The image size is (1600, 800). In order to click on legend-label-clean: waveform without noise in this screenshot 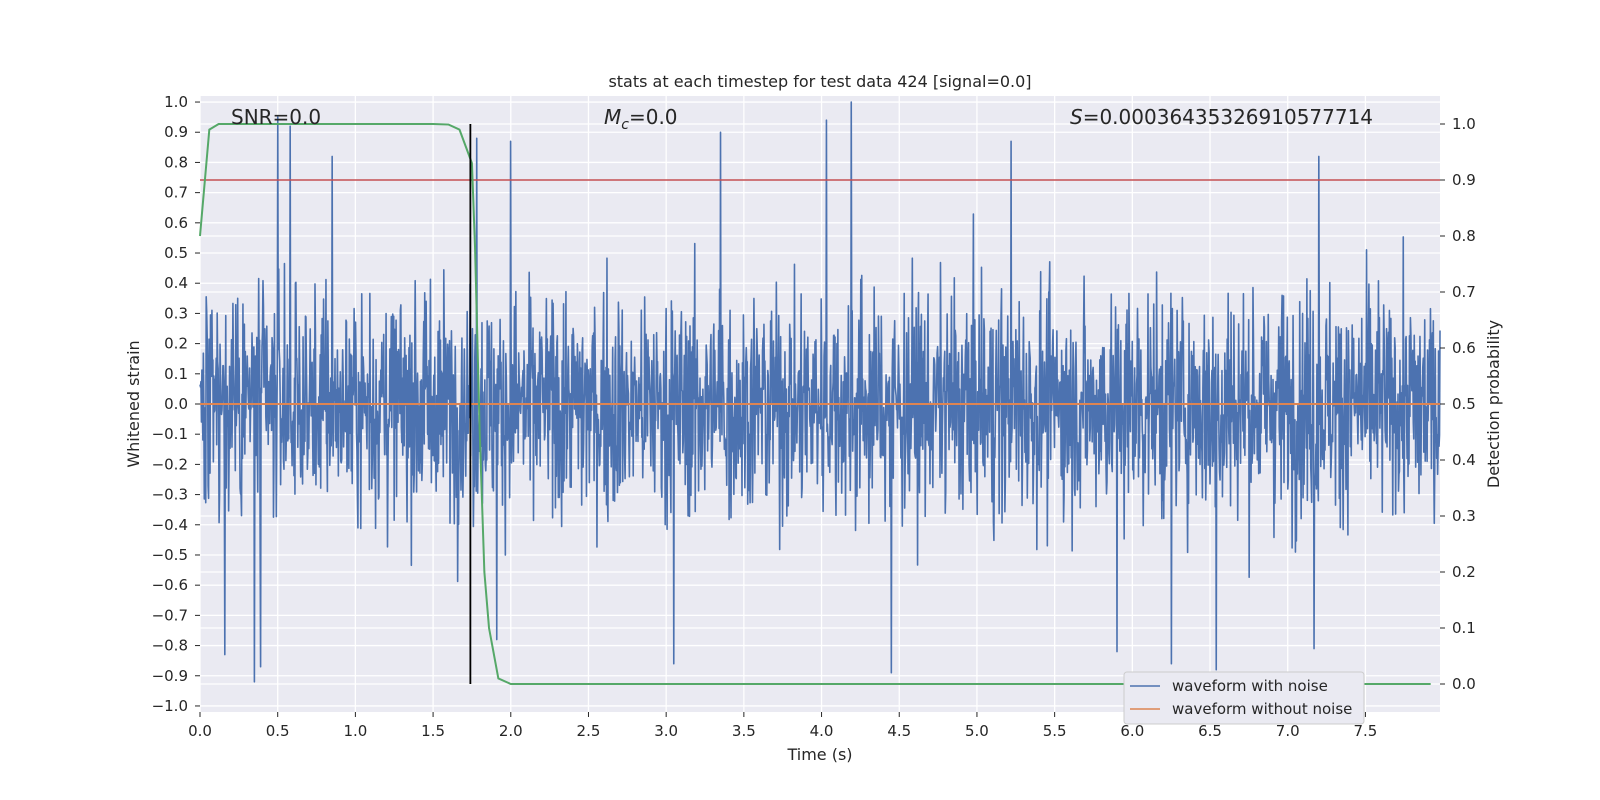, I will do `click(1262, 709)`.